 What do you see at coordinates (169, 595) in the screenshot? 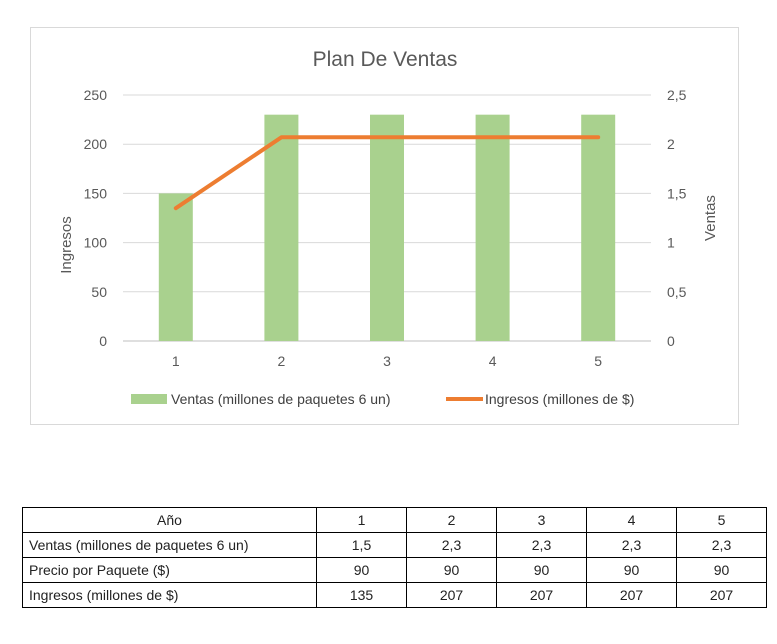
I see `table-row-label: Ingresos (millones de $)` at bounding box center [169, 595].